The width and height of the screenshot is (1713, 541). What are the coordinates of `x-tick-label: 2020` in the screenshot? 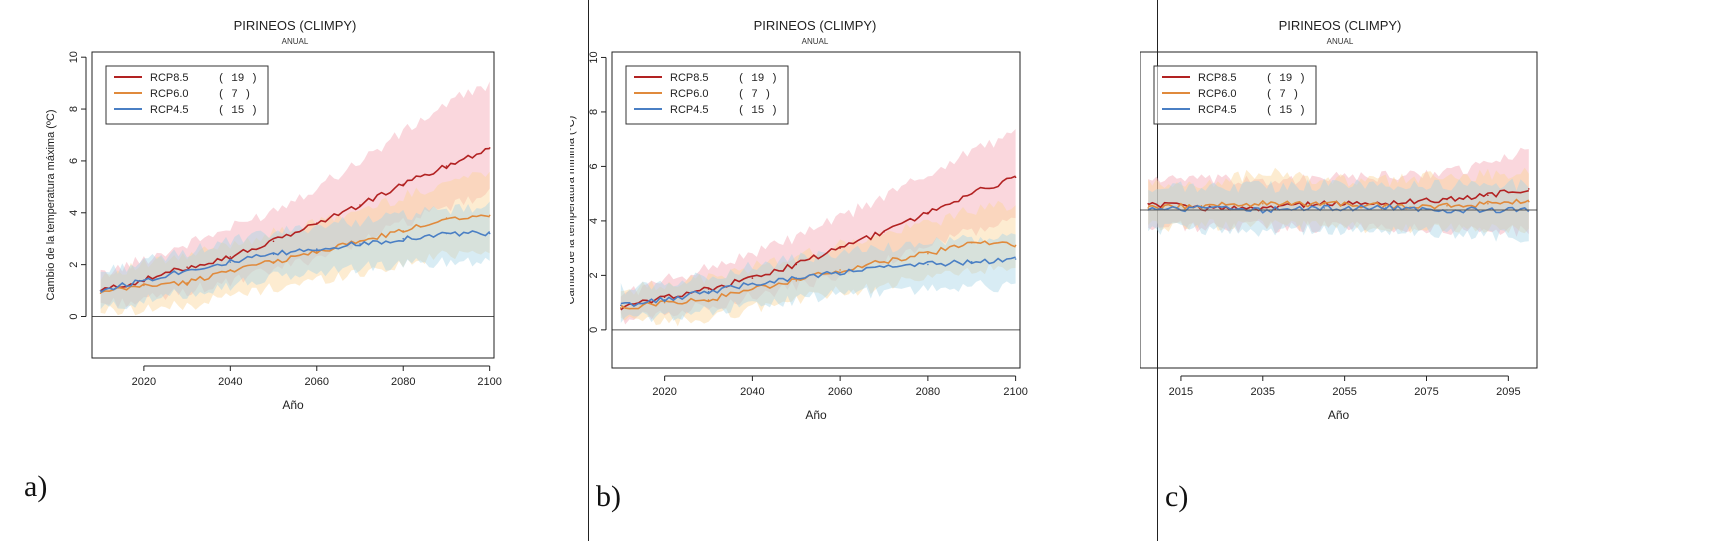 It's located at (664, 392).